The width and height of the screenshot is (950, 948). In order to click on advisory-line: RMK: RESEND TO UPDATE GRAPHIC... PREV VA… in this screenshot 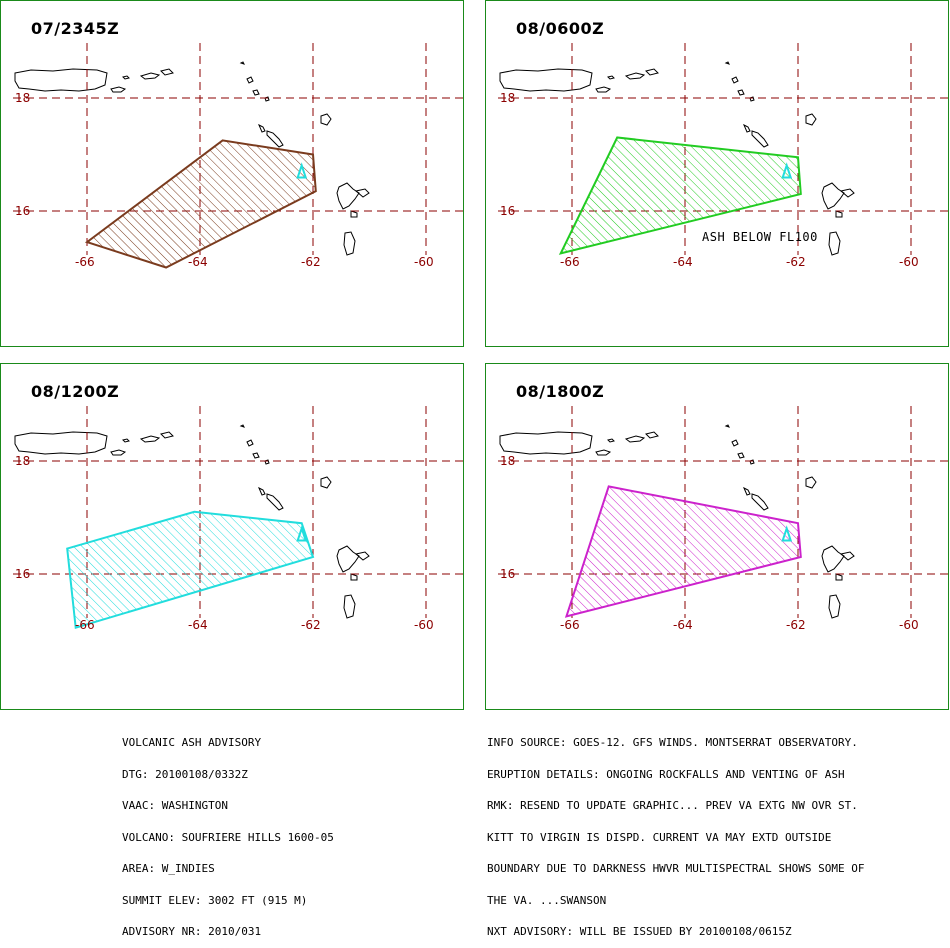, I will do `click(672, 805)`.